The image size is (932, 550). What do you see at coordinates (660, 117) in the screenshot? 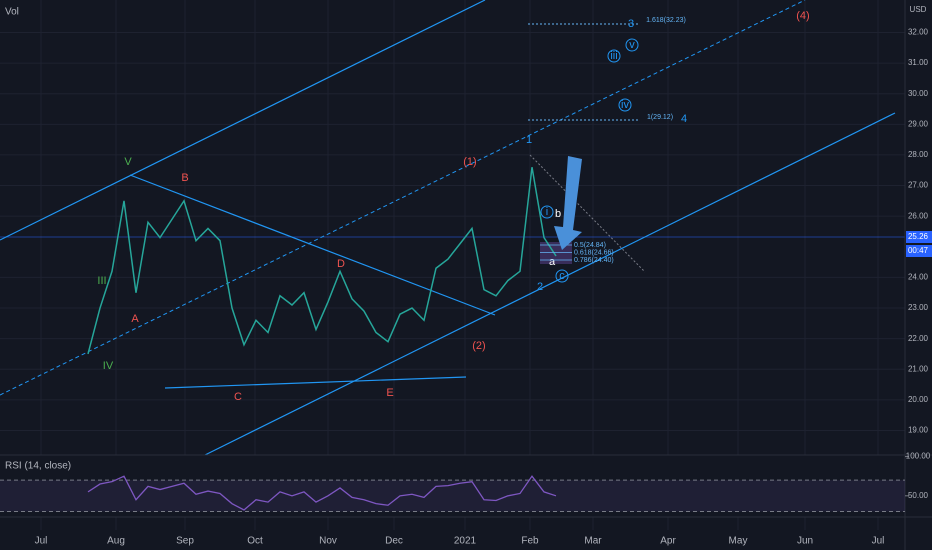
I see `wave-label: 1(29.12)` at bounding box center [660, 117].